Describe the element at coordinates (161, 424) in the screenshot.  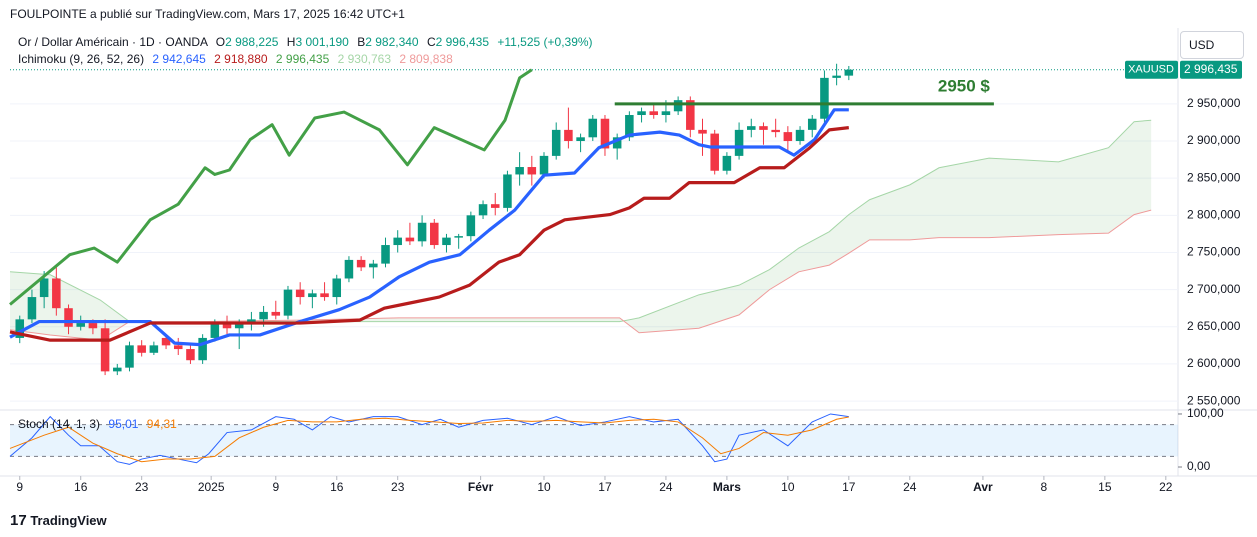
I see `stoch-value: 94,31` at that location.